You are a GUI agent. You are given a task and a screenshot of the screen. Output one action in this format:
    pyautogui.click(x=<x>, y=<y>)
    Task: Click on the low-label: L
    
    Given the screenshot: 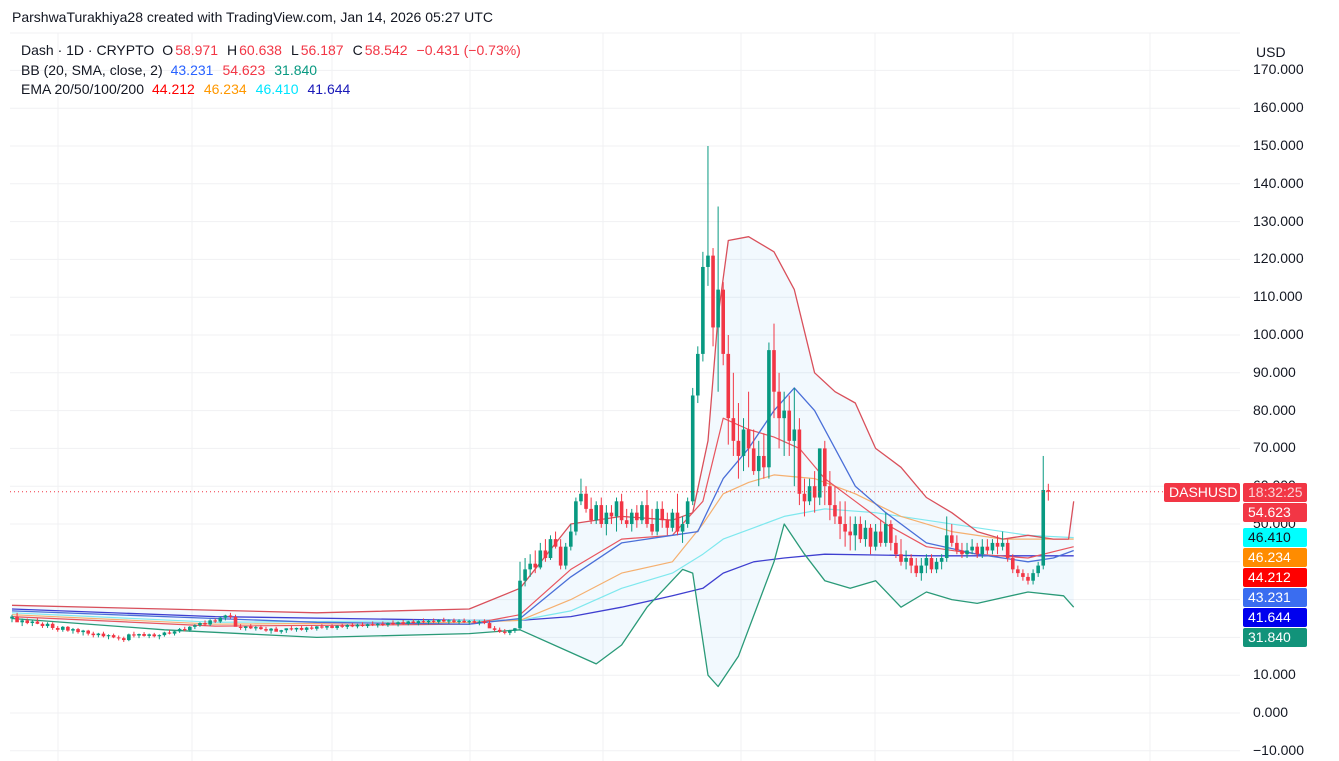 What is the action you would take?
    pyautogui.click(x=294, y=50)
    